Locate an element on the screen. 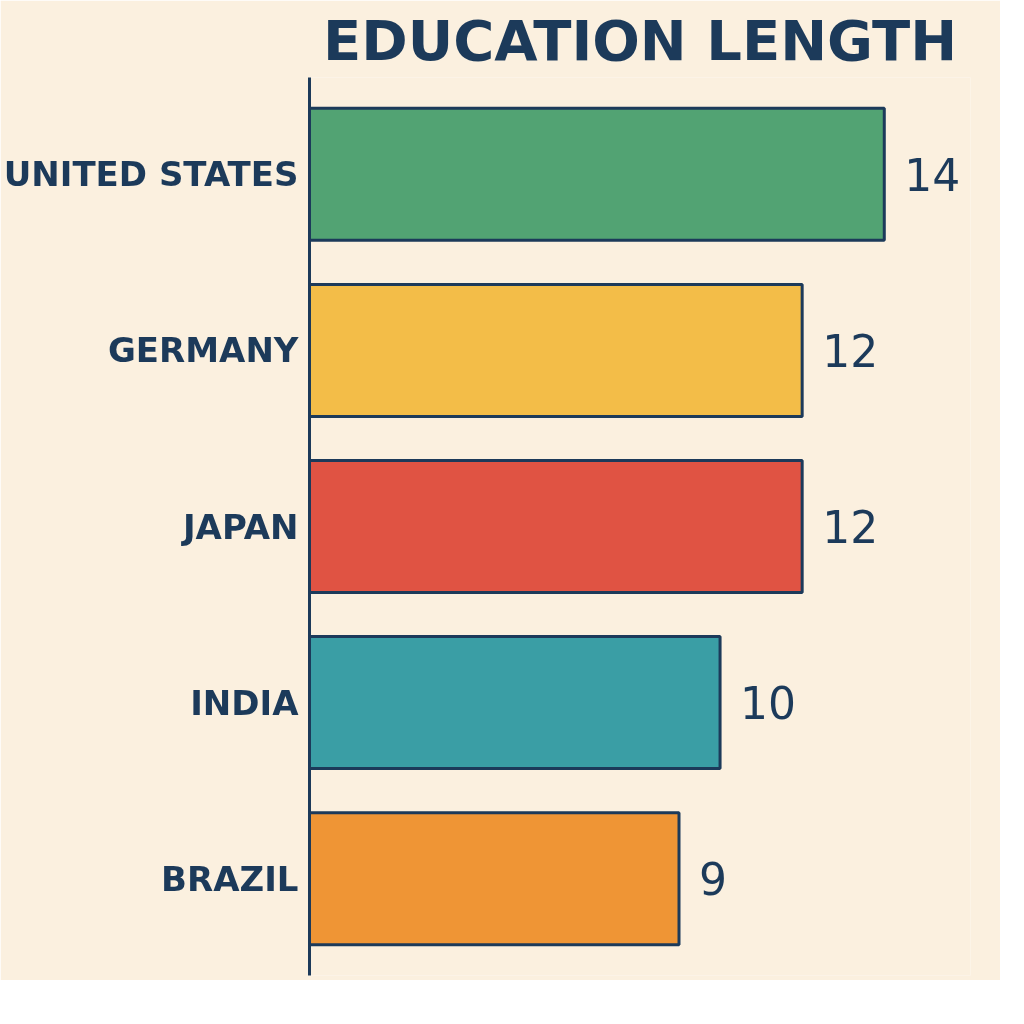 The height and width of the screenshot is (1024, 1024). data-label: 9 is located at coordinates (713, 880).